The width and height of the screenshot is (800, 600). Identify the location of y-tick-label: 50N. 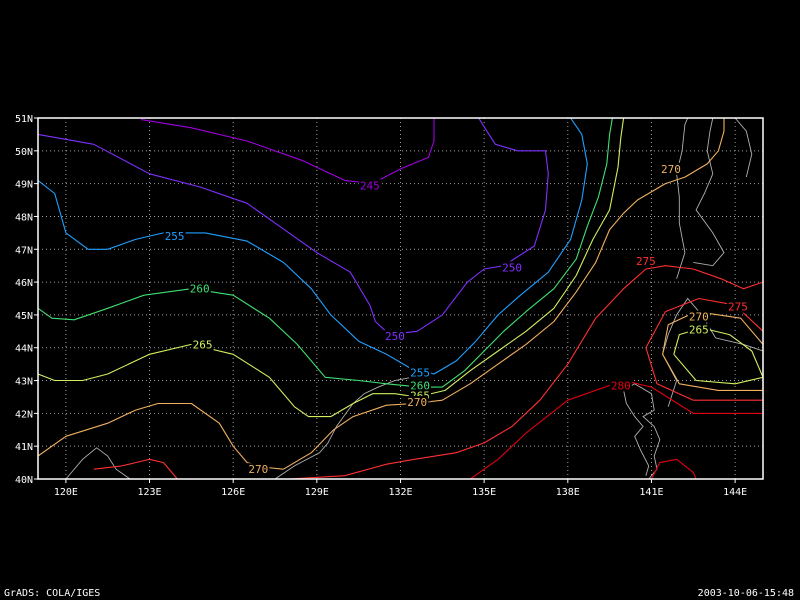
(24, 152).